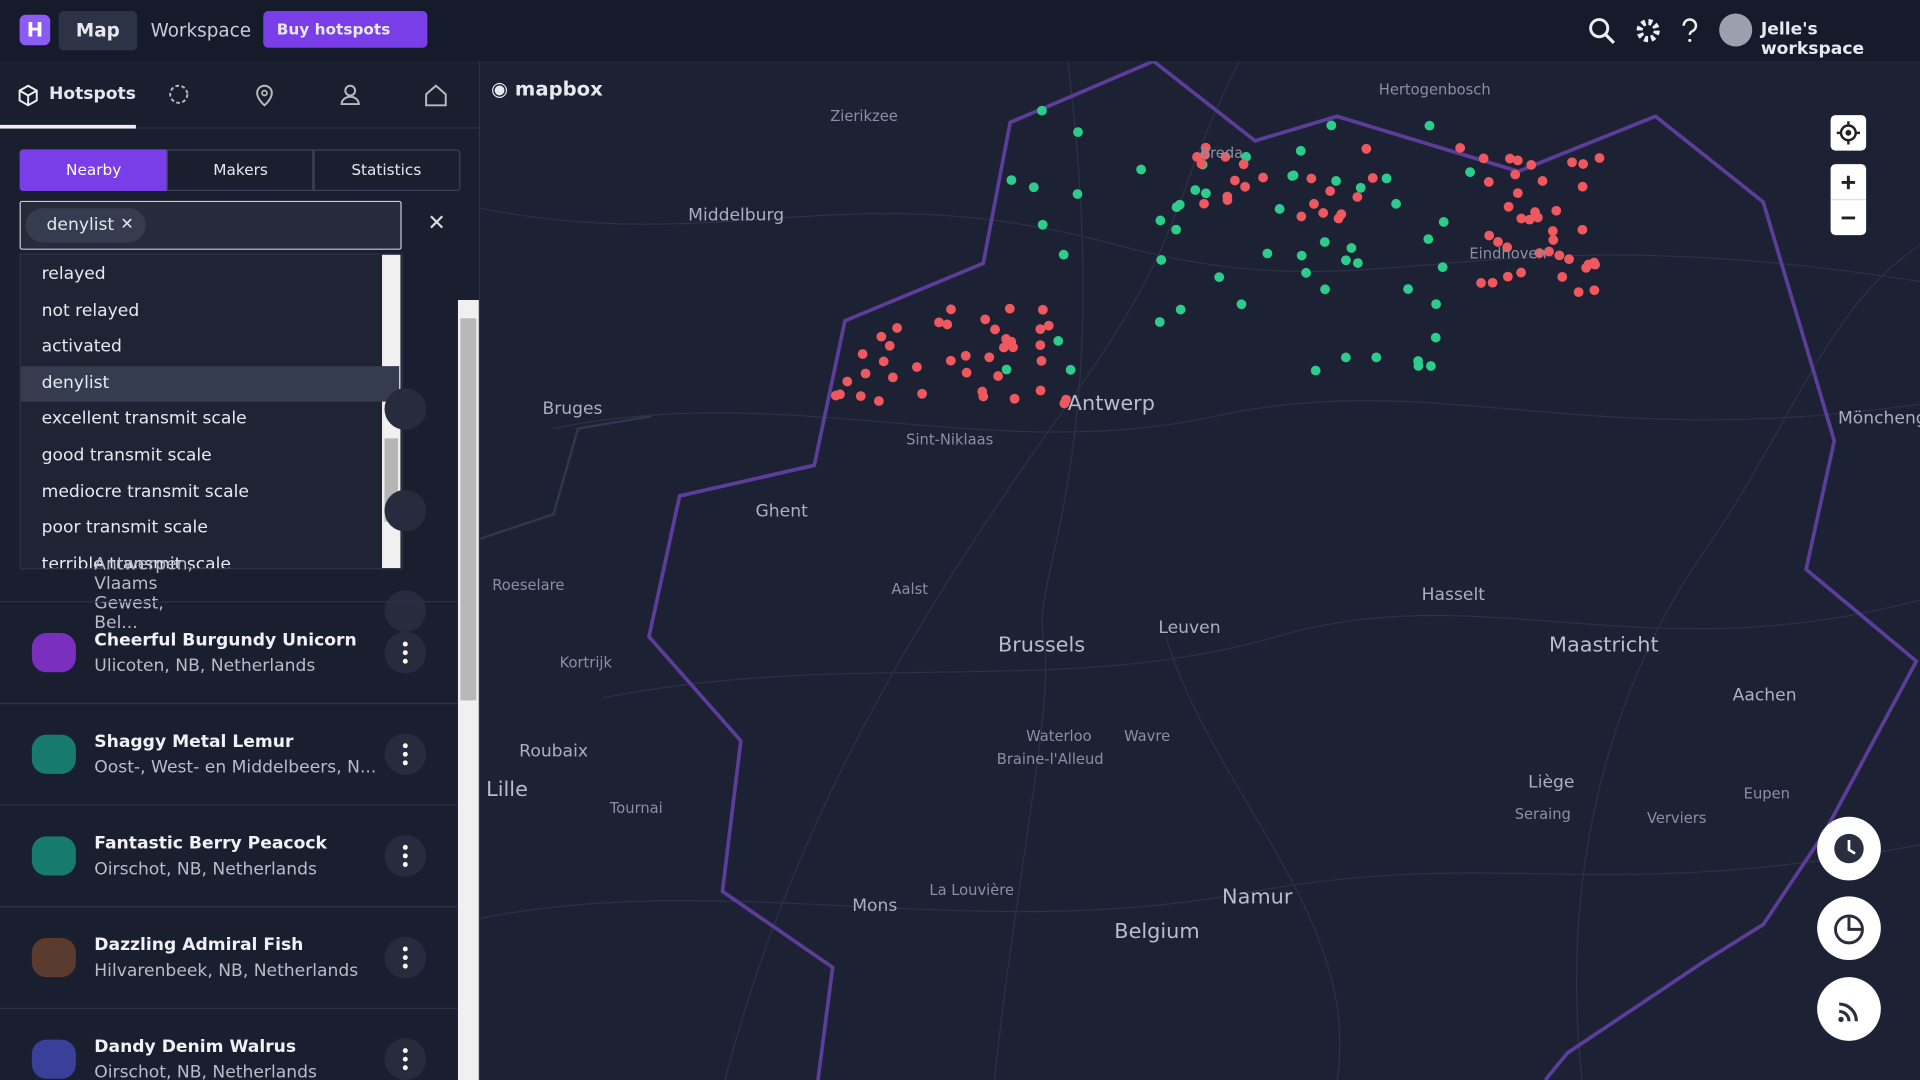 The height and width of the screenshot is (1080, 1920). What do you see at coordinates (345, 29) in the screenshot?
I see `buy-button: Buy hotspots` at bounding box center [345, 29].